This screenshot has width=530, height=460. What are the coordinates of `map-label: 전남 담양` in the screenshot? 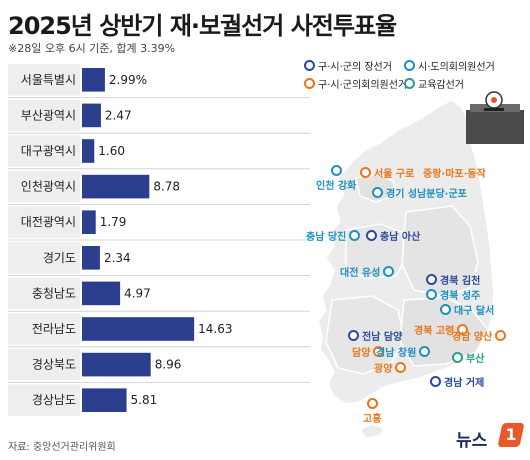 It's located at (375, 335).